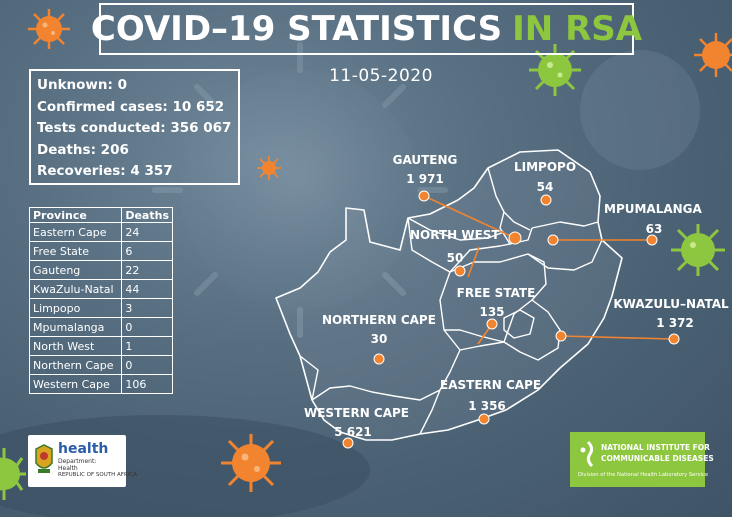 This screenshot has width=732, height=517. What do you see at coordinates (75, 384) in the screenshot?
I see `province-cell: Western Cape` at bounding box center [75, 384].